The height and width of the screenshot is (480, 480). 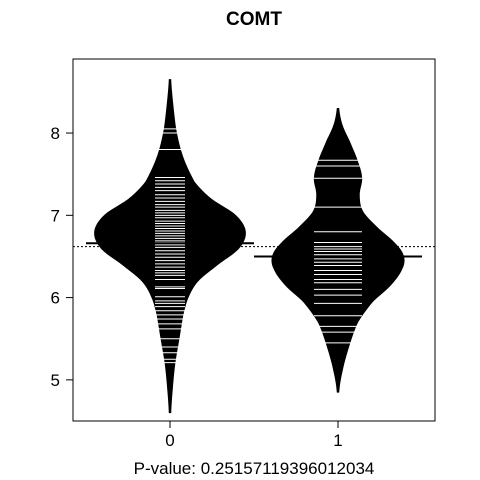 I want to click on y-tick-label: 5, so click(x=55, y=380).